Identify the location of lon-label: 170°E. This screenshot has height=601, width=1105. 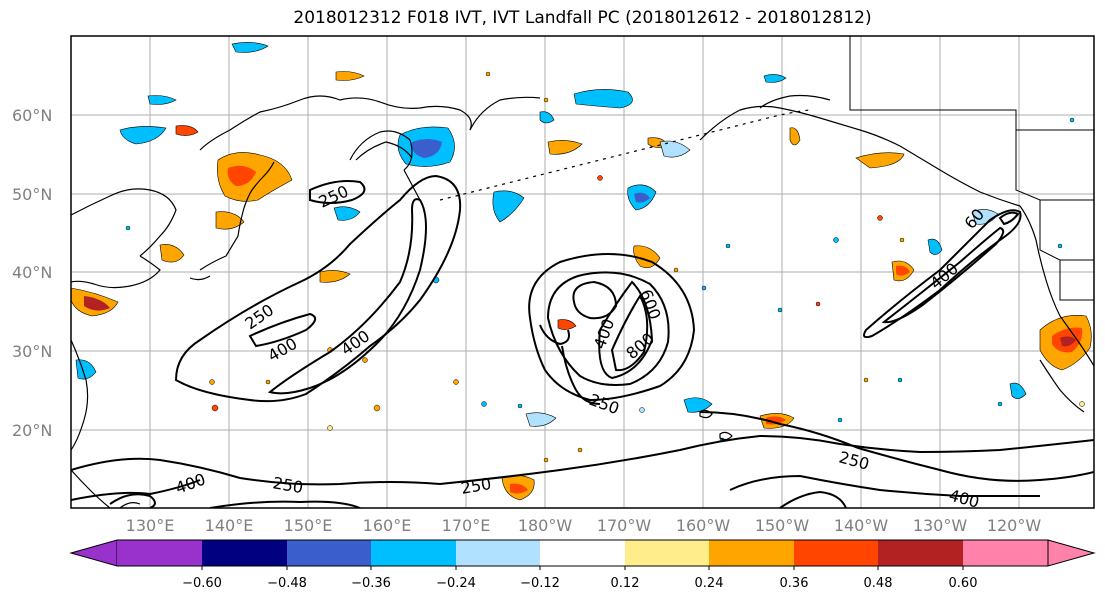
(466, 525).